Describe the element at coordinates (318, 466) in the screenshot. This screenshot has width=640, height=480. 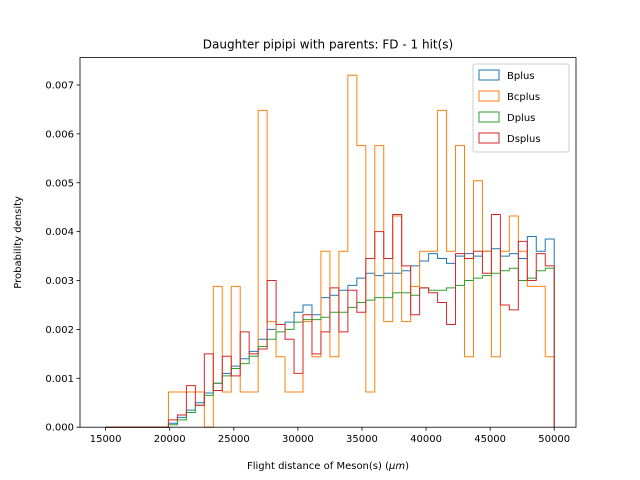
I see `x-axis-label-text: Flight distance of Meson(s) (` at that location.